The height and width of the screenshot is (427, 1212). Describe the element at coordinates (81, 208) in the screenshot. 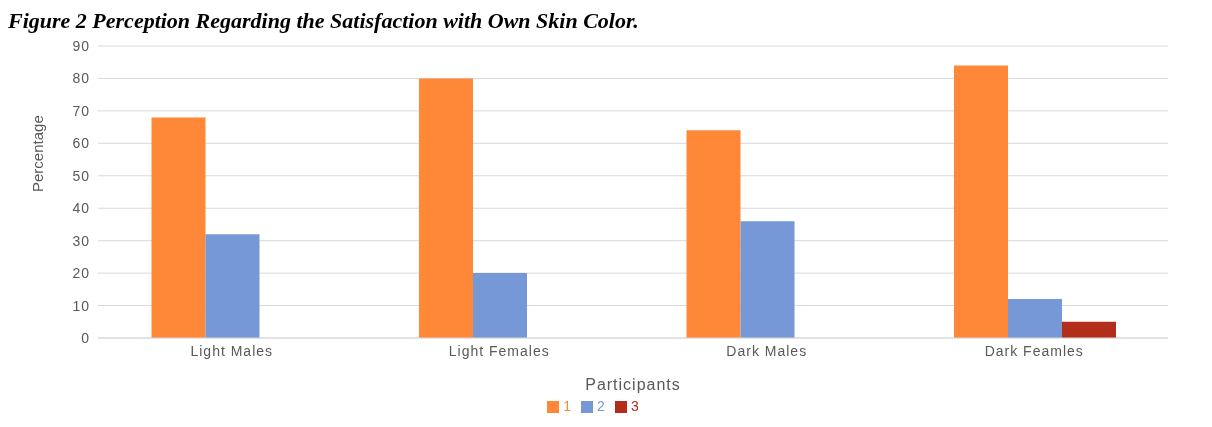

I see `y-tick-label: 40` at that location.